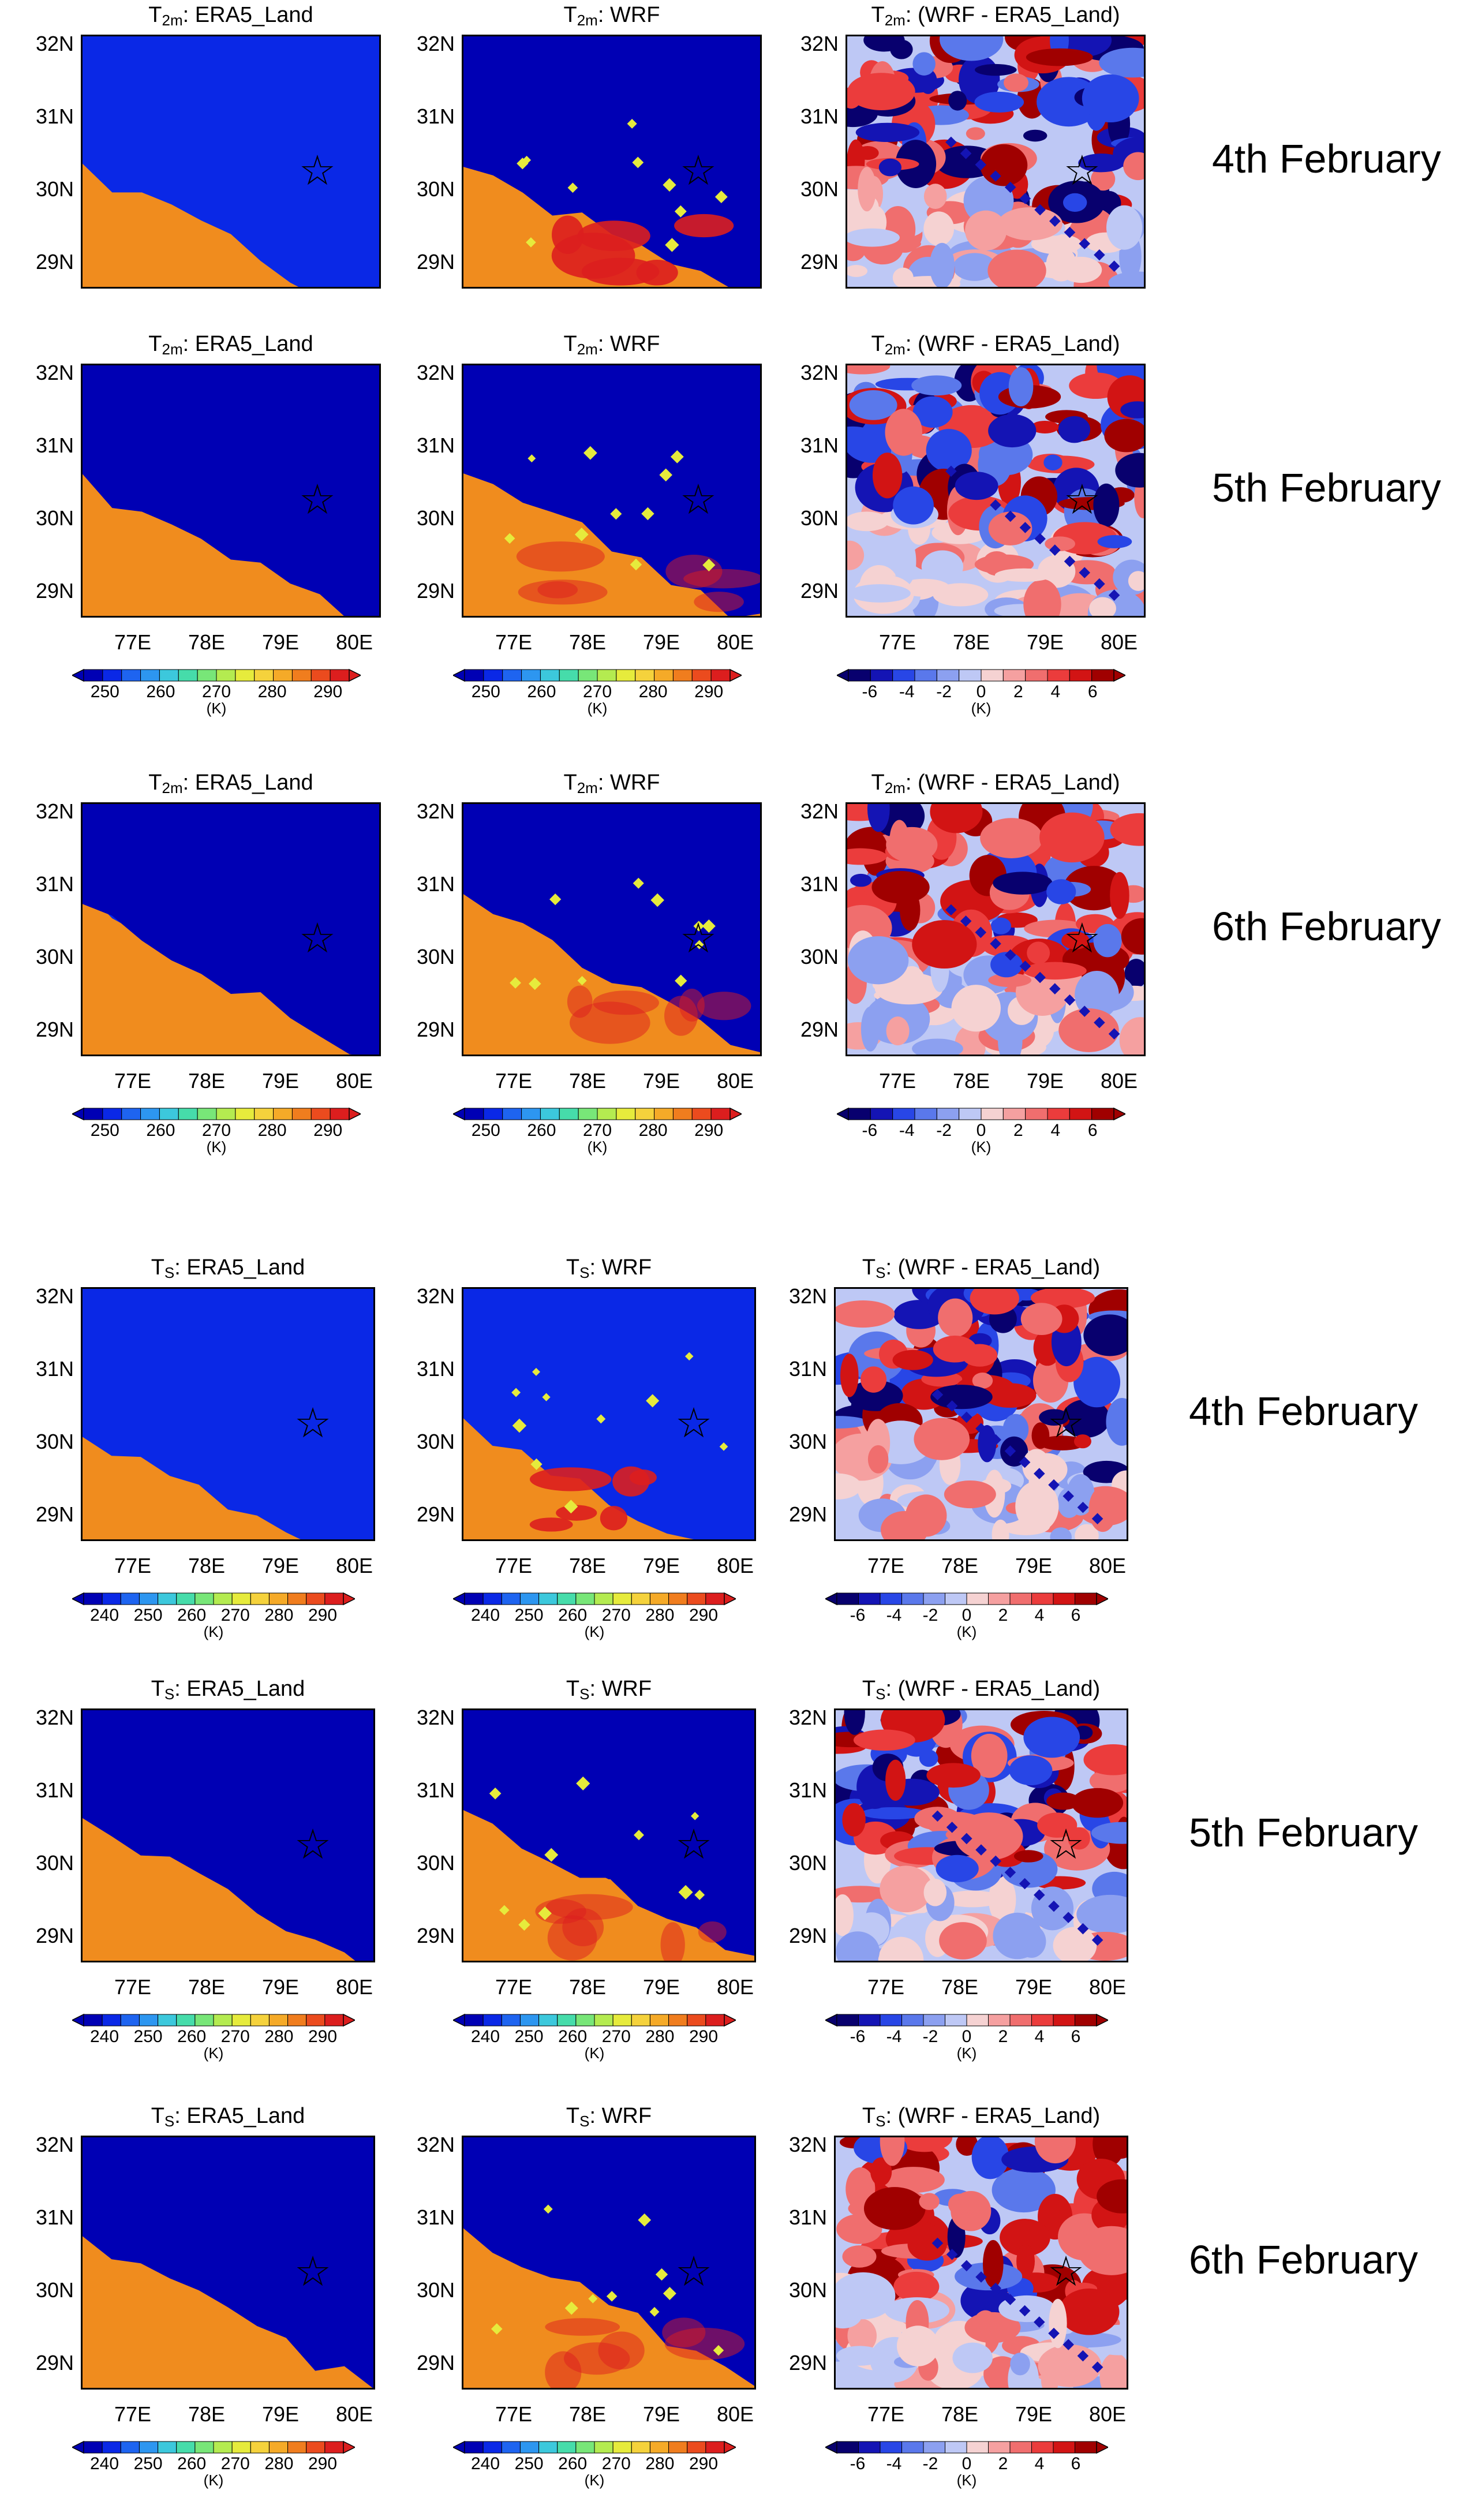  What do you see at coordinates (231, 490) in the screenshot?
I see `temperature-band` at bounding box center [231, 490].